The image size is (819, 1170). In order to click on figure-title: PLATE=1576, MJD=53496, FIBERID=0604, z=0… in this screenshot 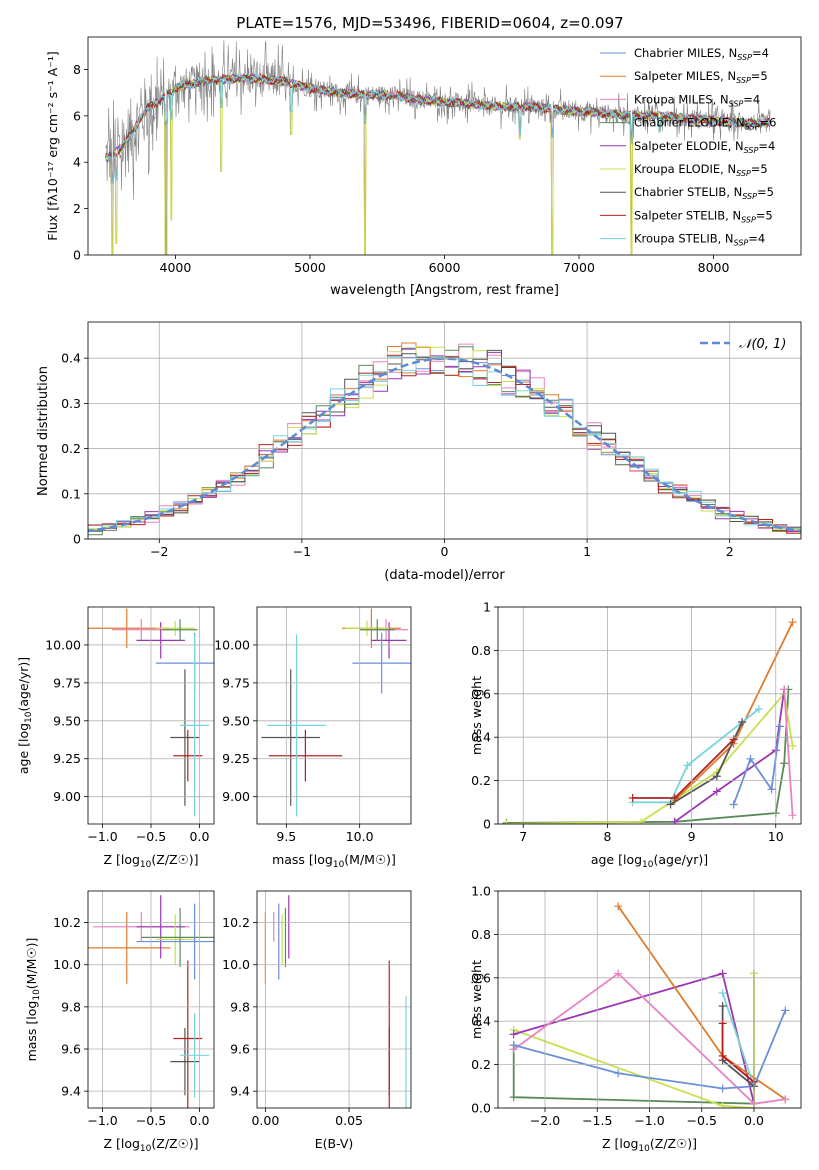, I will do `click(429, 23)`.